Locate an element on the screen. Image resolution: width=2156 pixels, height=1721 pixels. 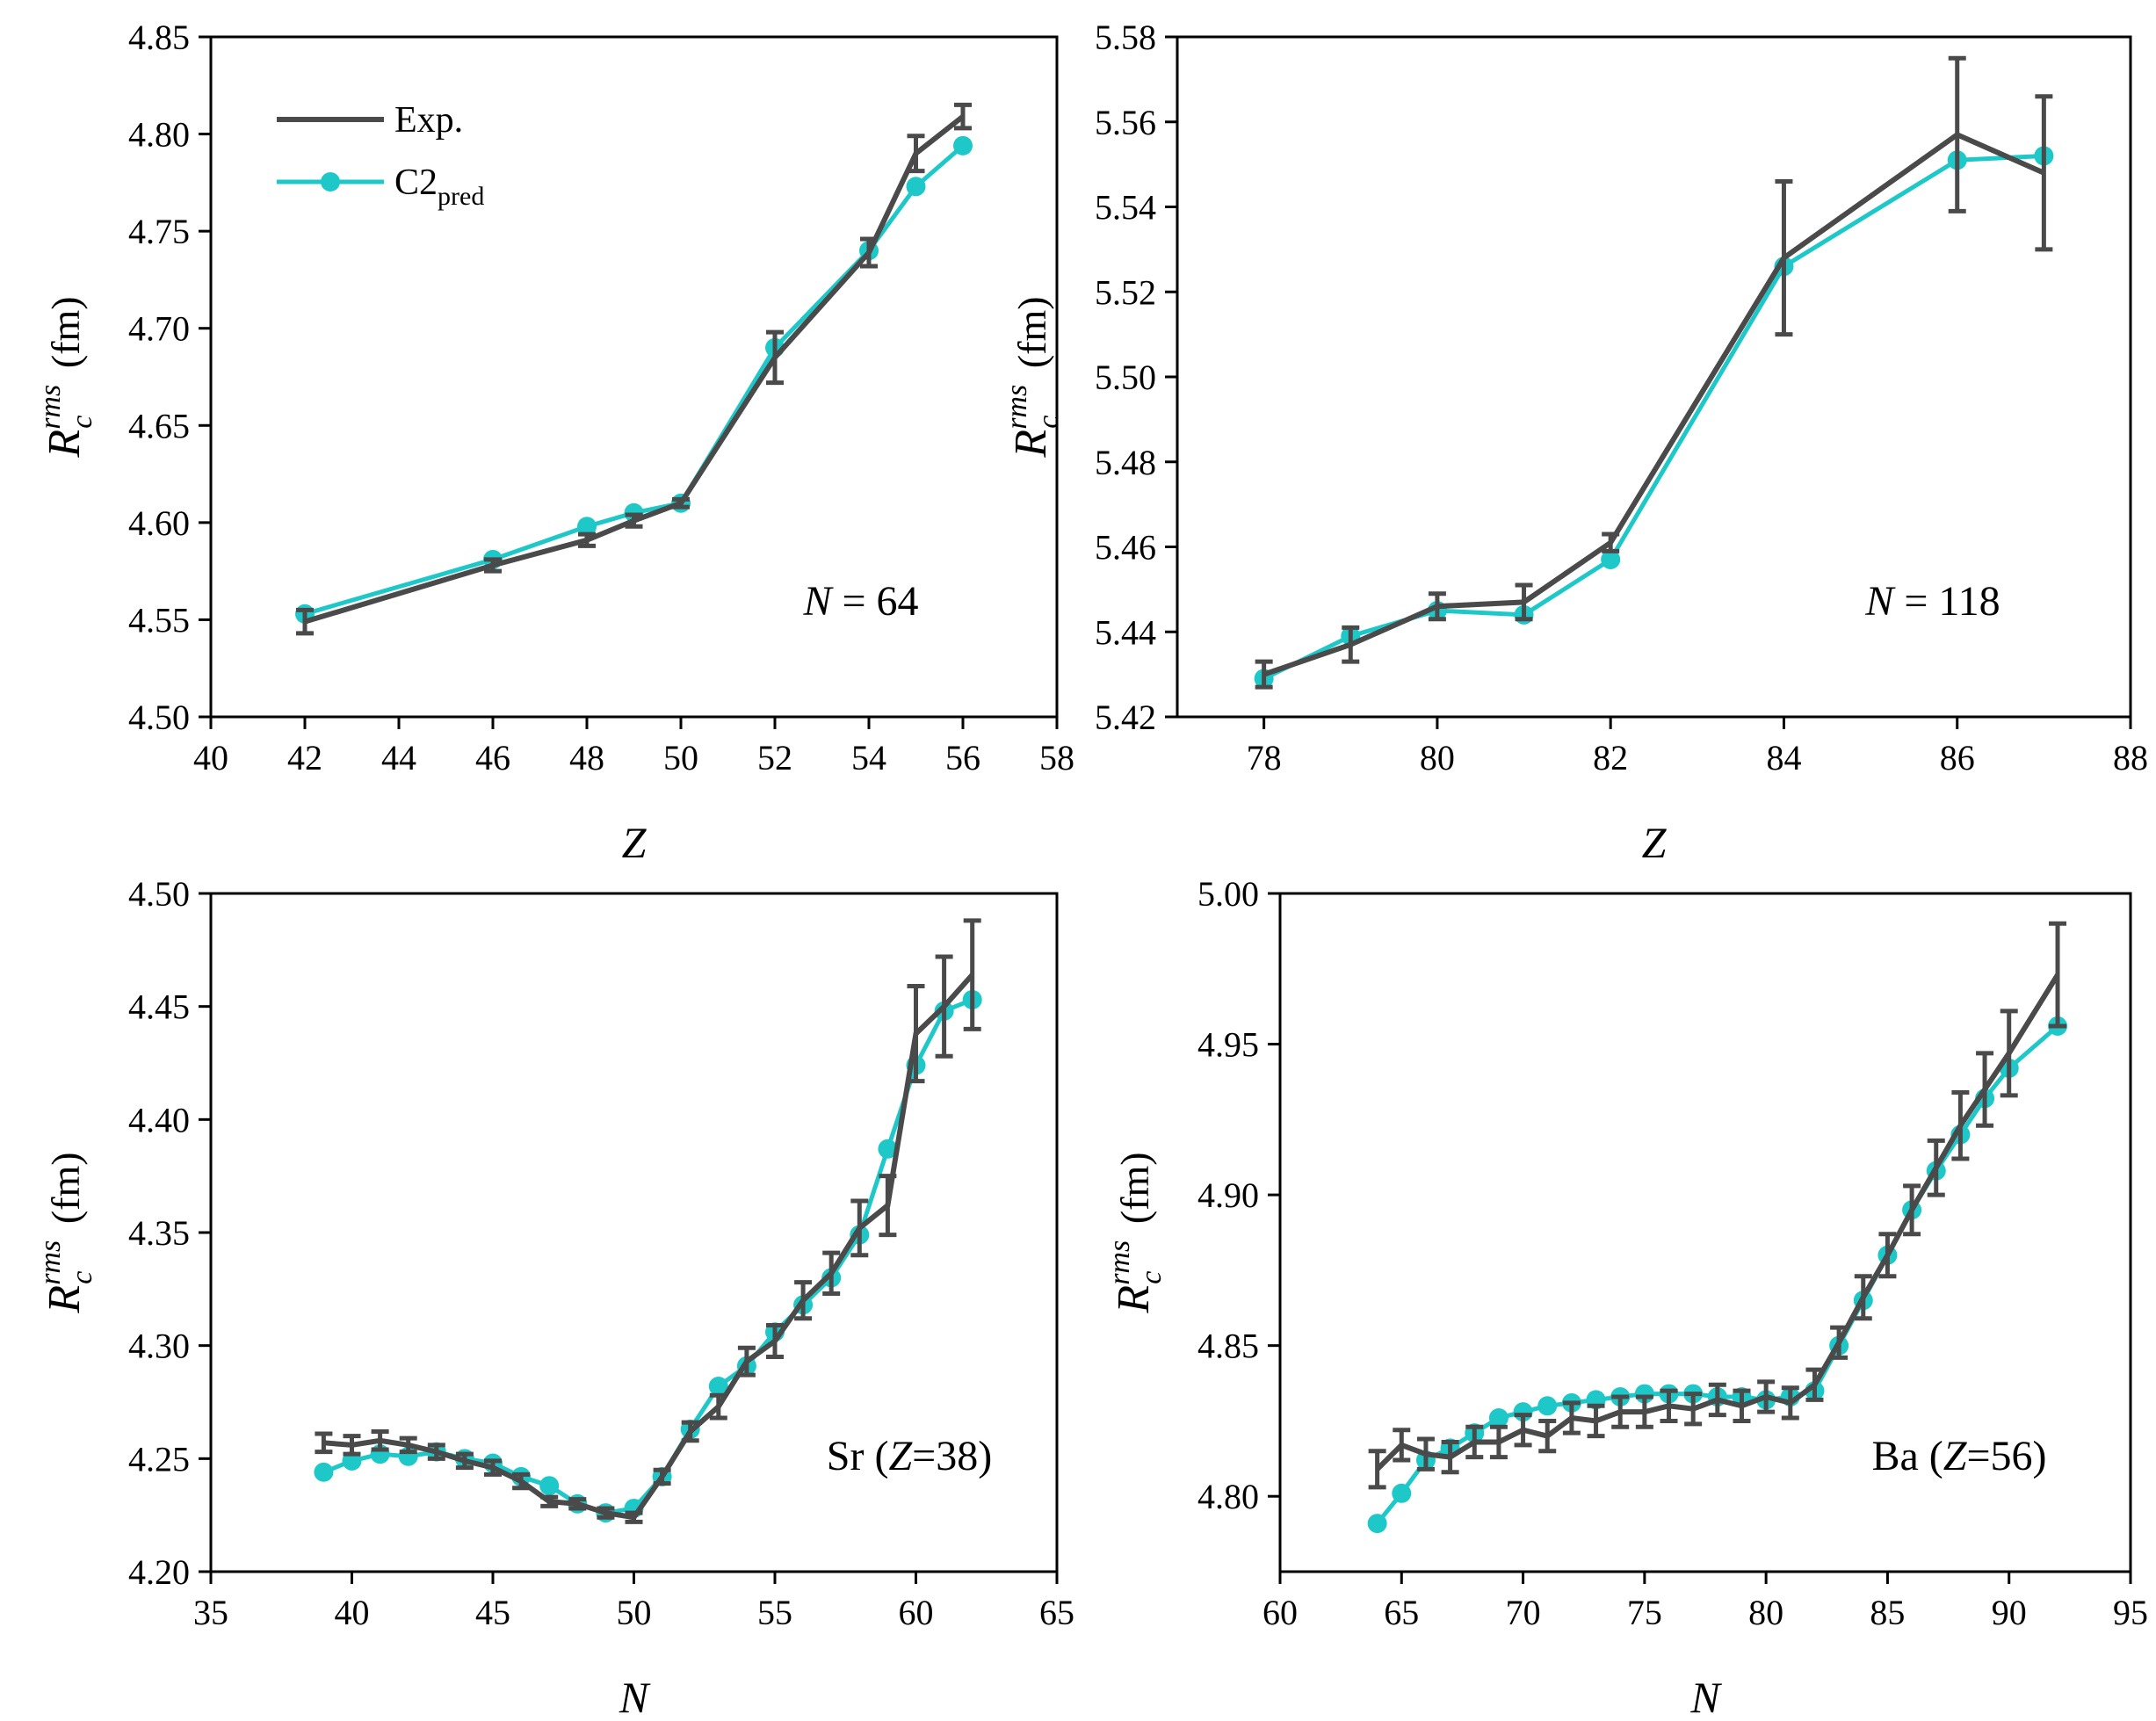
panel-annotation: Ba (Z=56) is located at coordinates (1958, 1456).